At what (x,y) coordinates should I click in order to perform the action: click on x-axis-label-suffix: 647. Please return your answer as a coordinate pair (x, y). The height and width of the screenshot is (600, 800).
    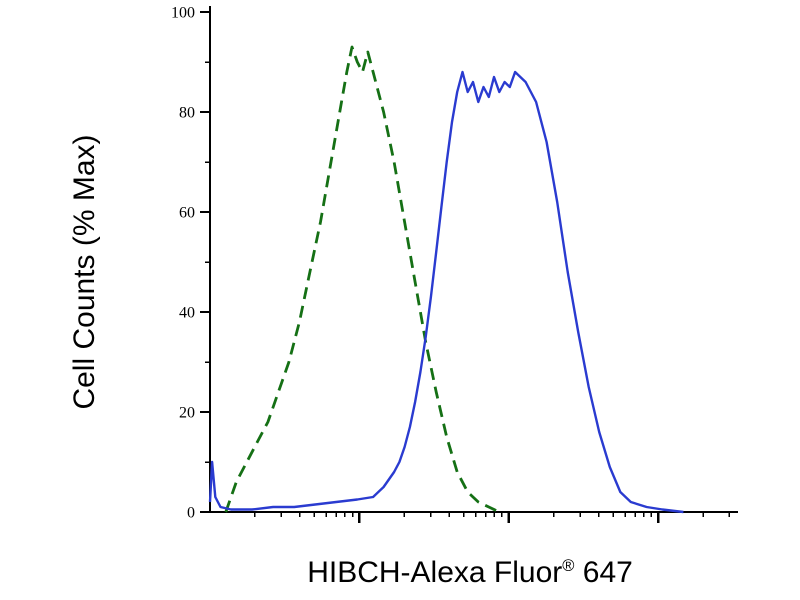
    Looking at the image, I should click on (603, 572).